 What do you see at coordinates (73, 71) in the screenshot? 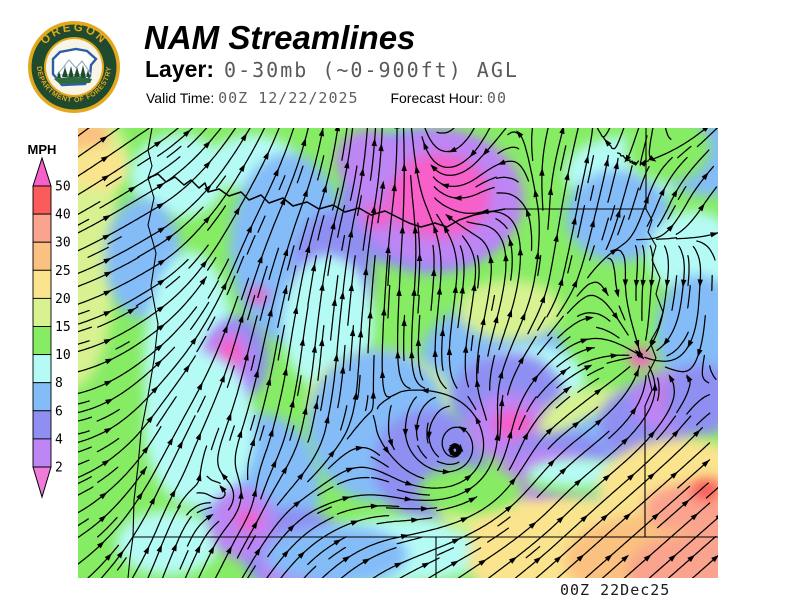
I see `logo-trees` at bounding box center [73, 71].